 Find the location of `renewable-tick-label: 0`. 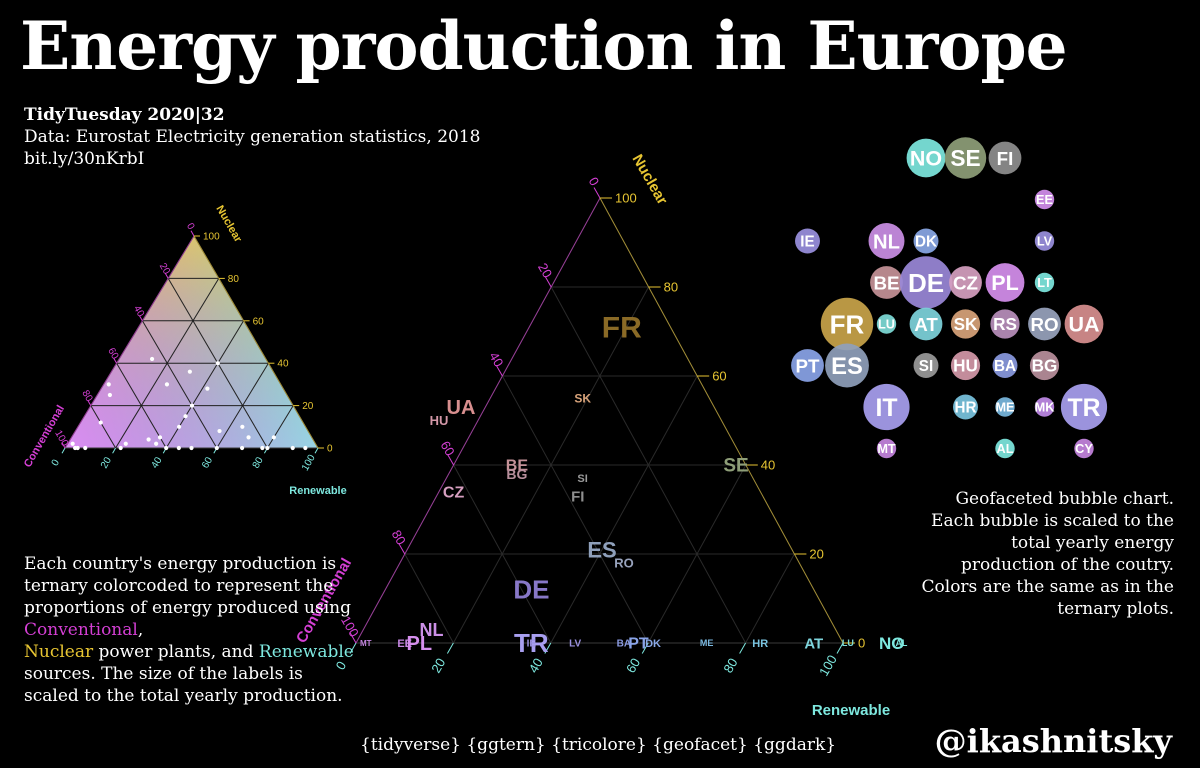

renewable-tick-label: 0 is located at coordinates (56, 462).